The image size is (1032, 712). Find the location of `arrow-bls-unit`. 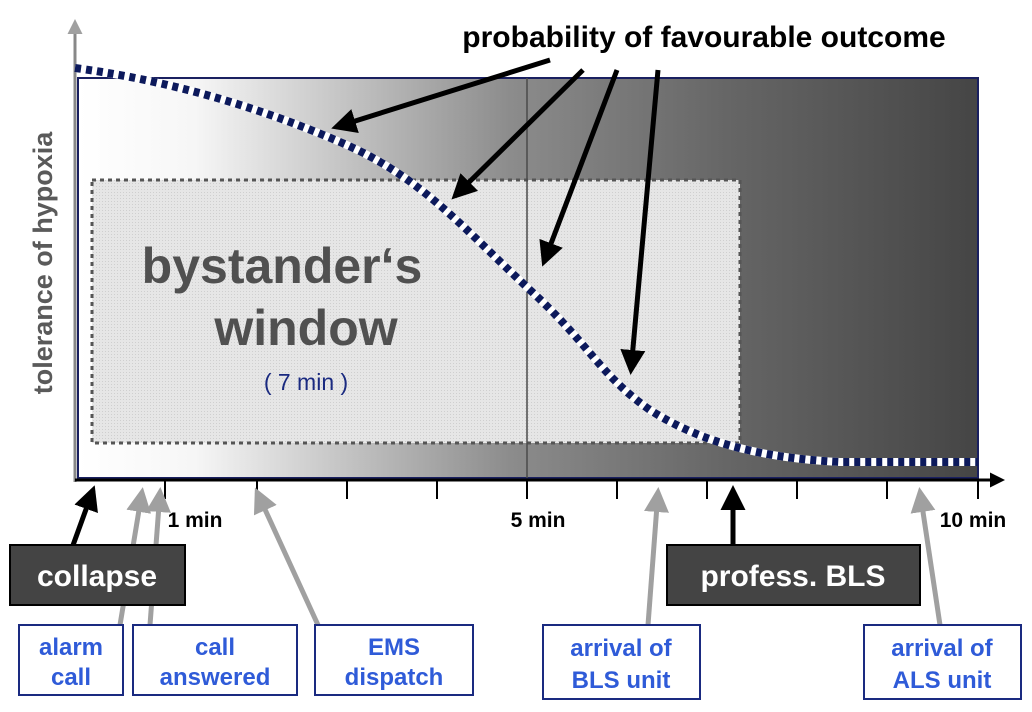

arrow-bls-unit is located at coordinates (656, 556).